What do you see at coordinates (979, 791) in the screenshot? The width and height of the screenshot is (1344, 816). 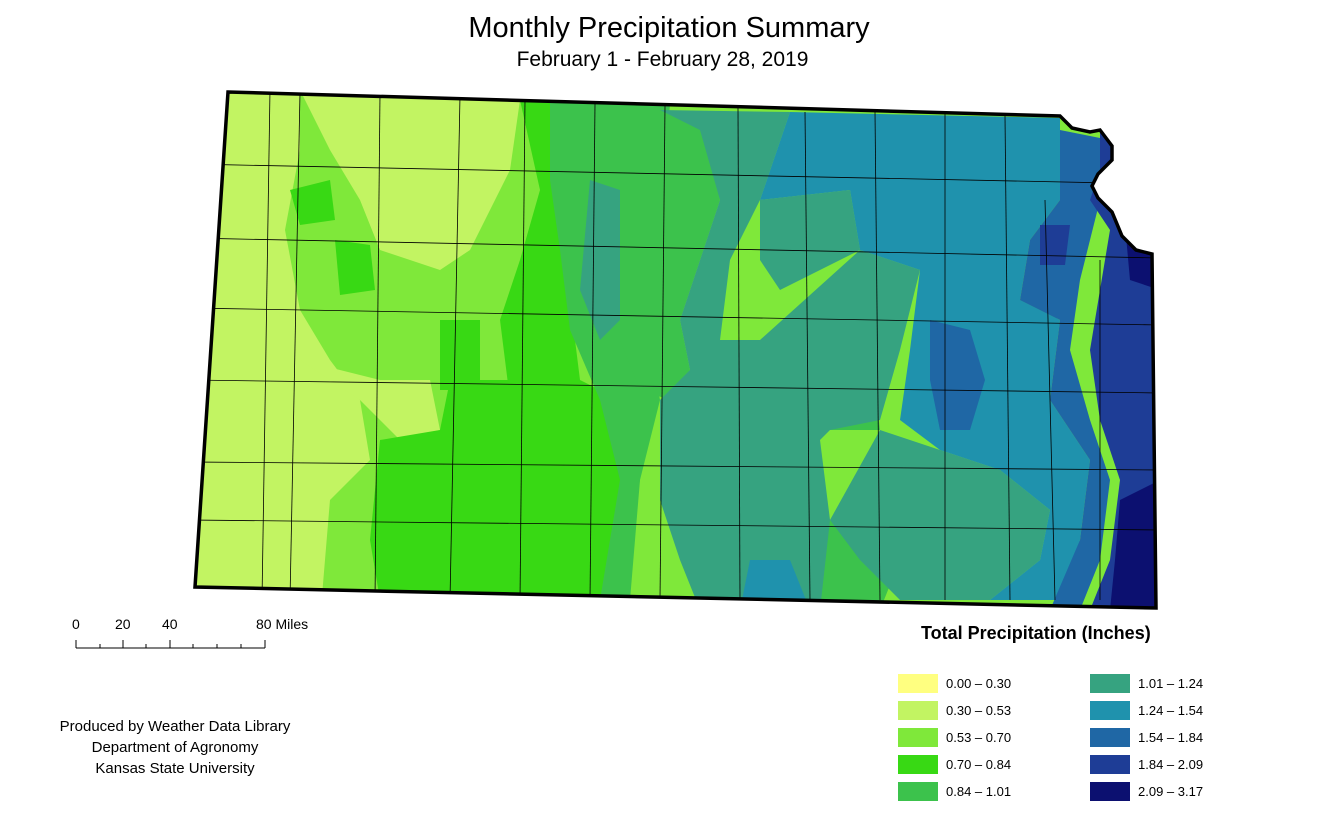 I see `legend-label: 0.84 – 1.01` at bounding box center [979, 791].